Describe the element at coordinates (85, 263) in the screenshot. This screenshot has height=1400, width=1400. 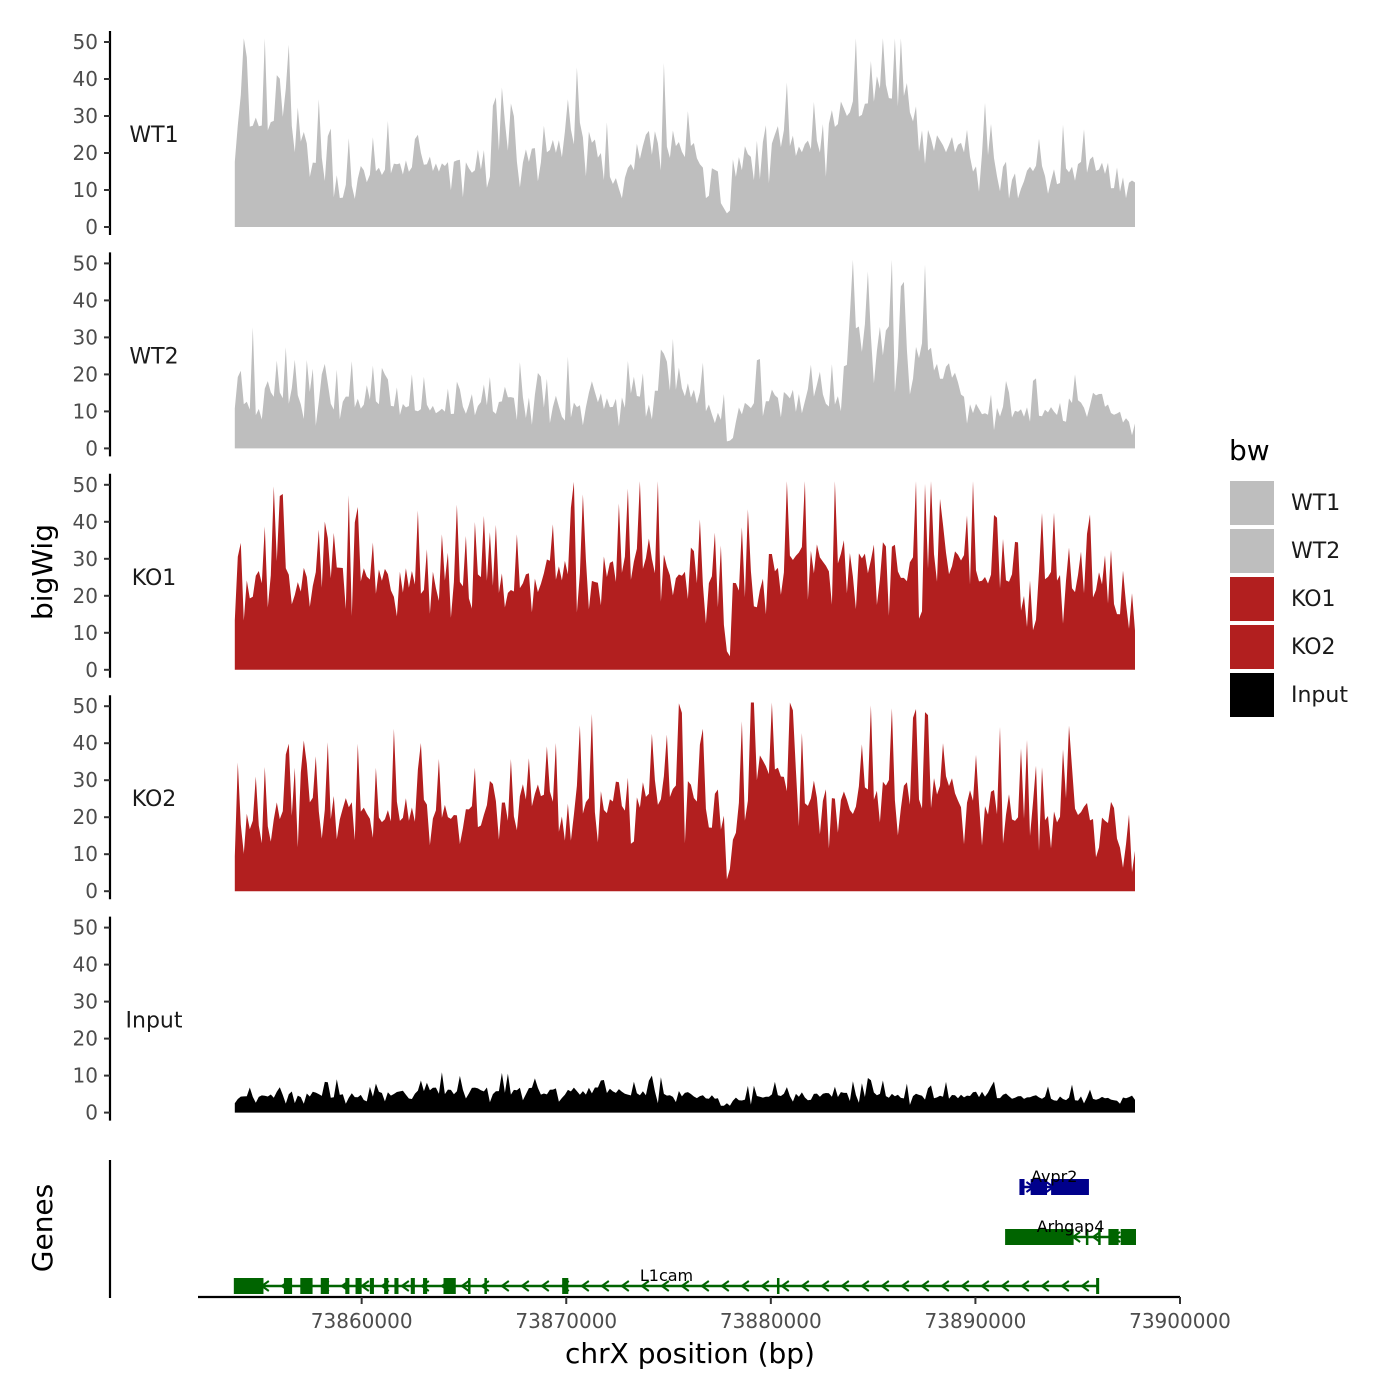
I see `y-tick-label-wt2-50: 50` at that location.